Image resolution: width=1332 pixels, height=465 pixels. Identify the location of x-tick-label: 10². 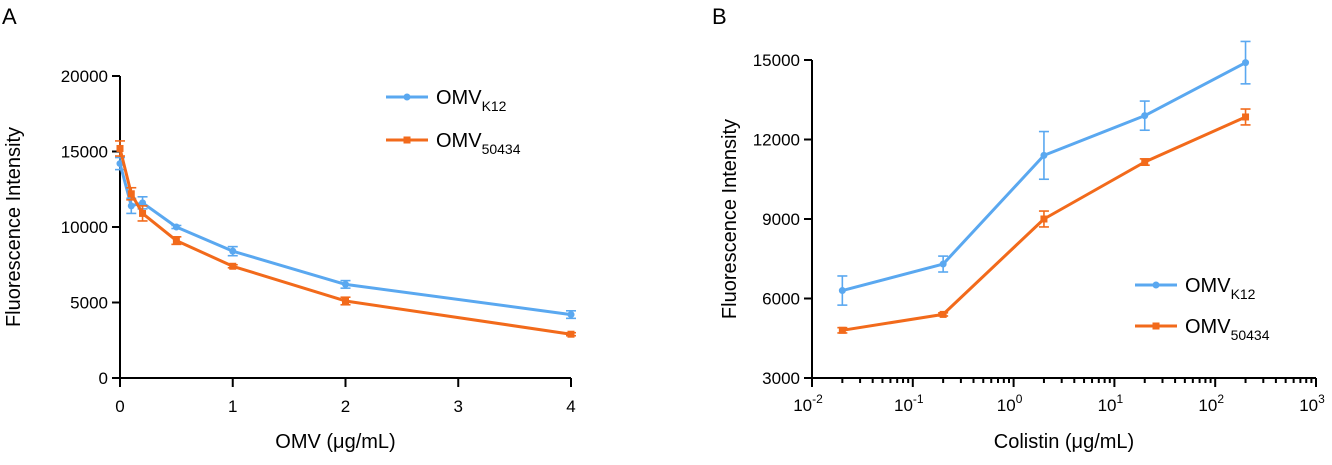
(1211, 403).